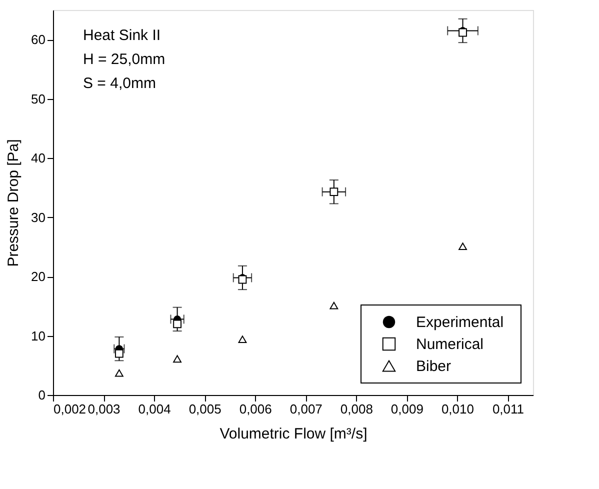 The width and height of the screenshot is (599, 489). Describe the element at coordinates (205, 409) in the screenshot. I see `x-tick-label: 0,005` at that location.